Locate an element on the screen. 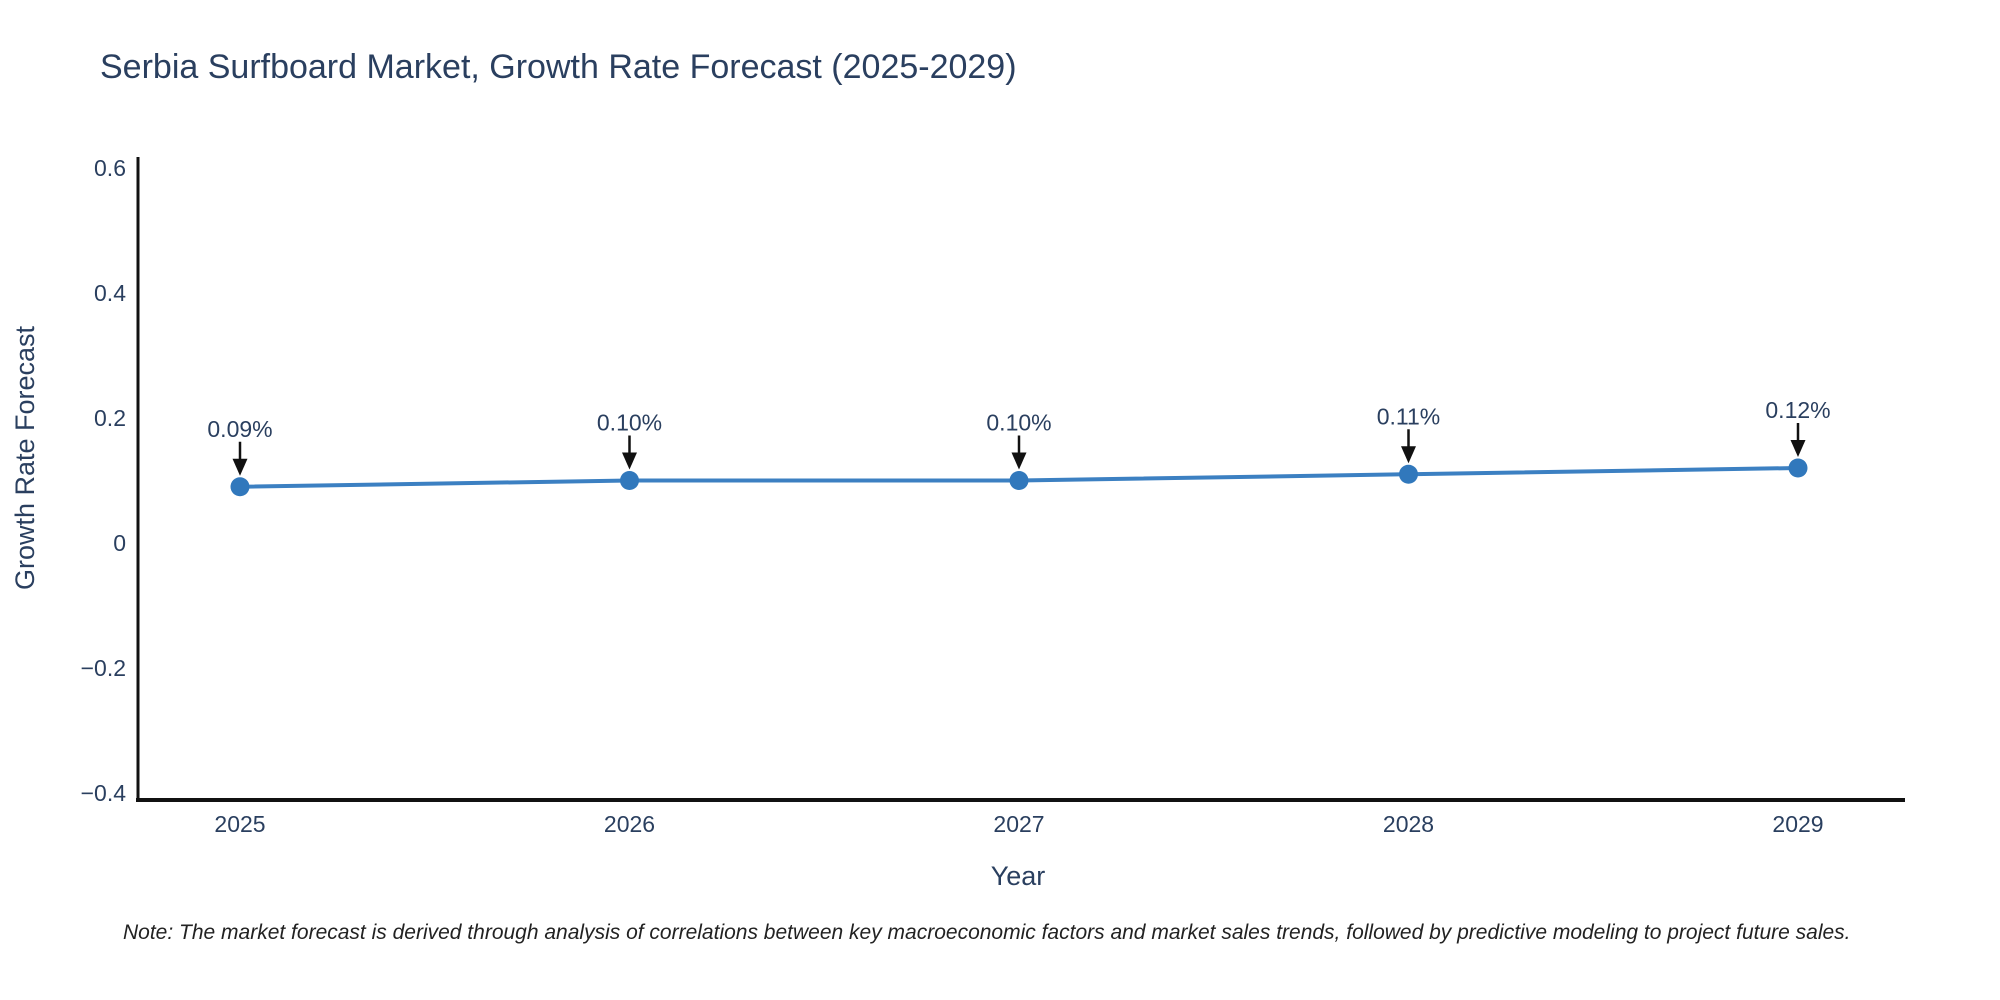 This screenshot has width=2000, height=1000. x-tick-label: 2028 is located at coordinates (1408, 824).